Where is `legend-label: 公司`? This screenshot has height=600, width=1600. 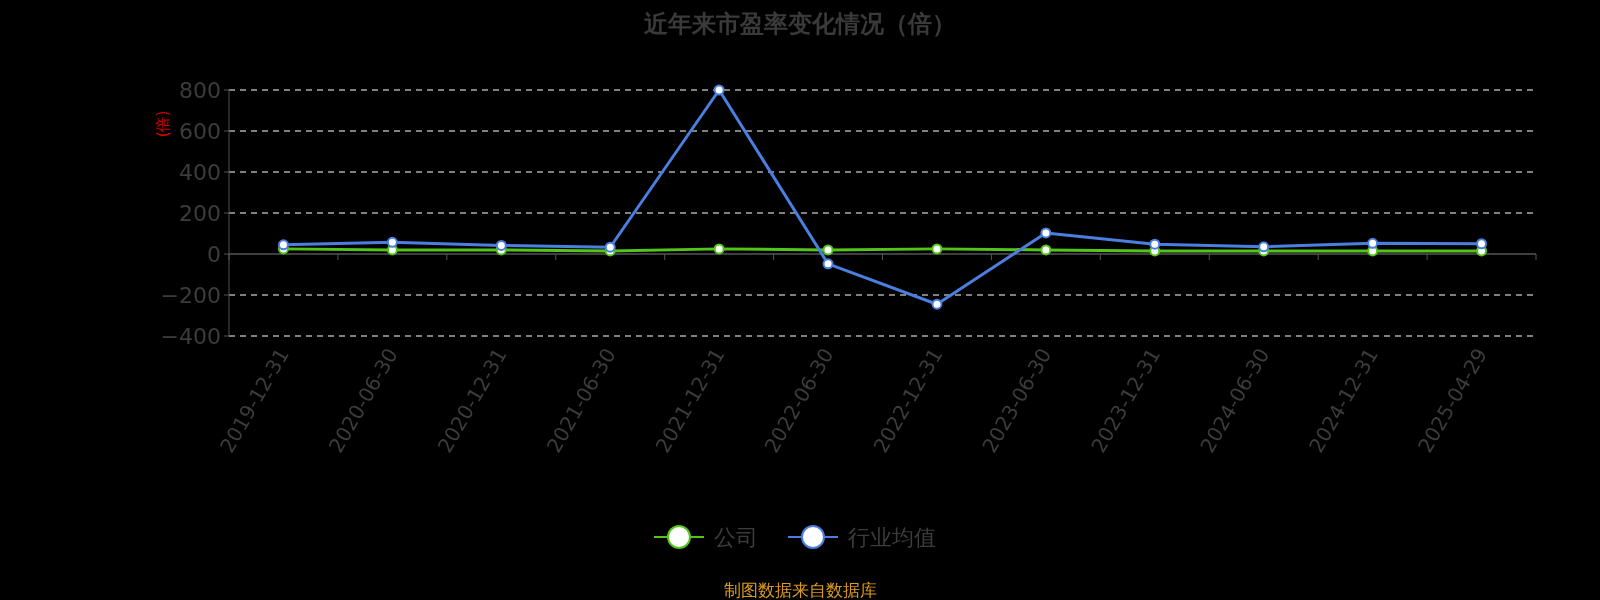 legend-label: 公司 is located at coordinates (736, 537).